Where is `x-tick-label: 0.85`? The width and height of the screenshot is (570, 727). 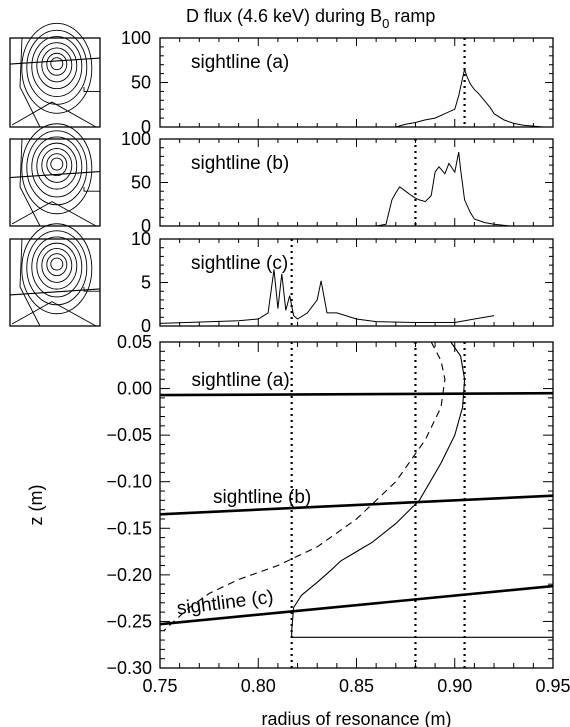 x-tick-label: 0.85 is located at coordinates (356, 686).